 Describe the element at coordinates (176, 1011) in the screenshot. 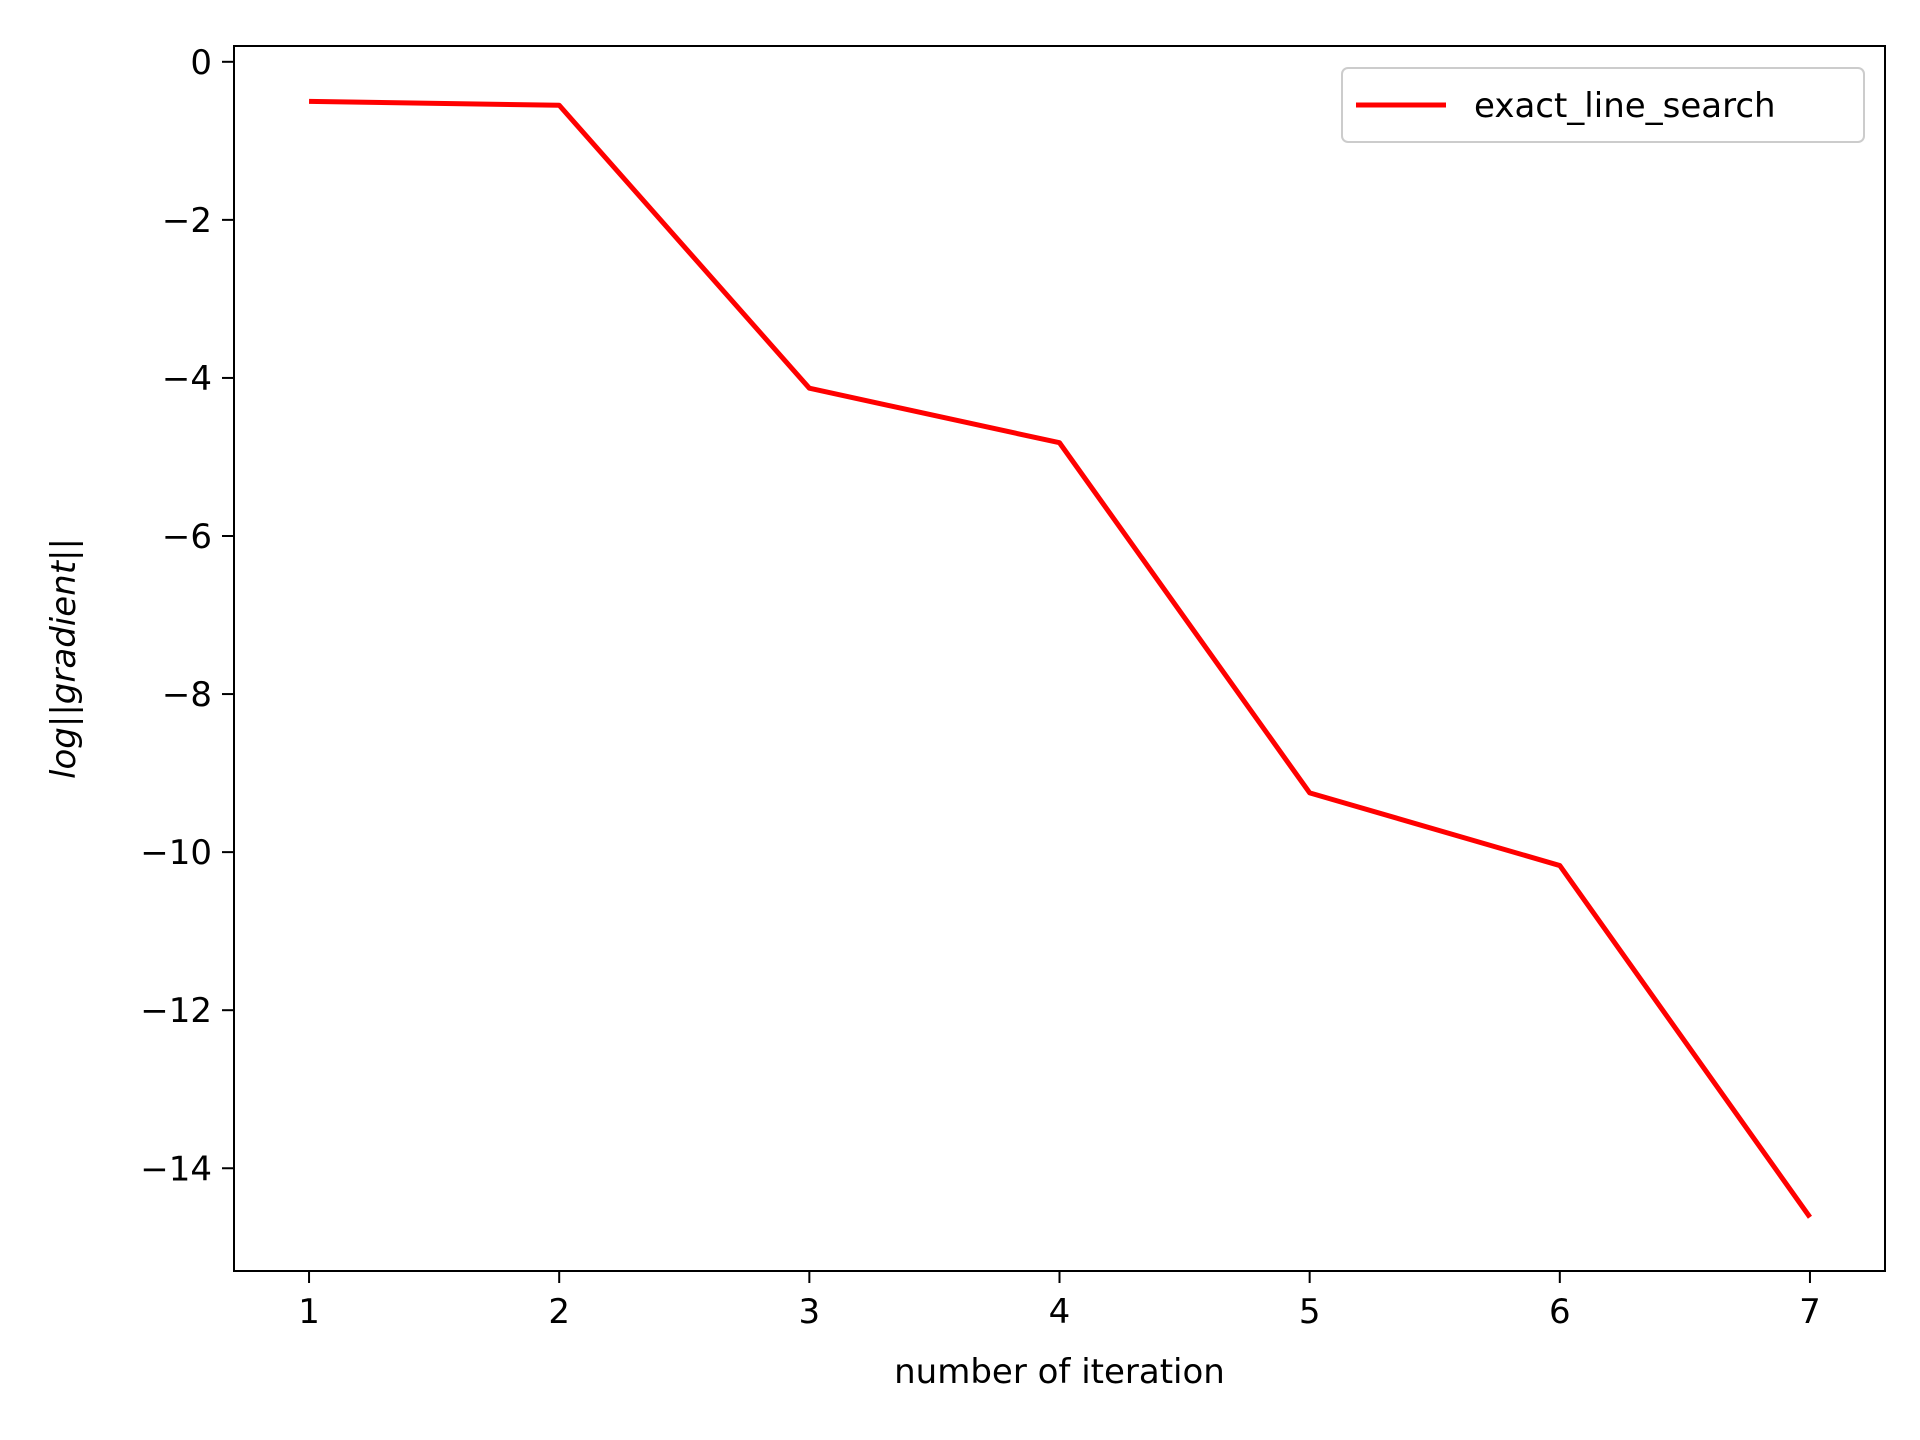

I see `y-tick-label: −12` at that location.